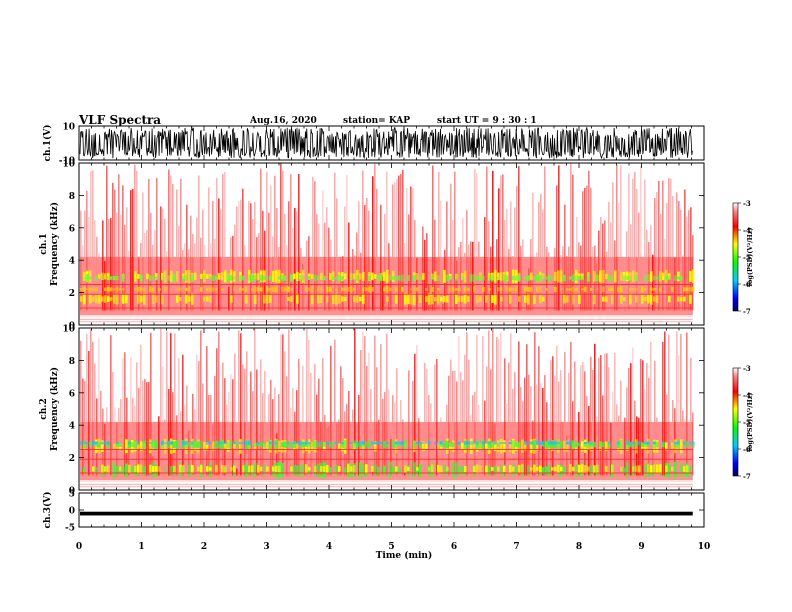 The image size is (792, 612). I want to click on x-tick-label: 10, so click(704, 547).